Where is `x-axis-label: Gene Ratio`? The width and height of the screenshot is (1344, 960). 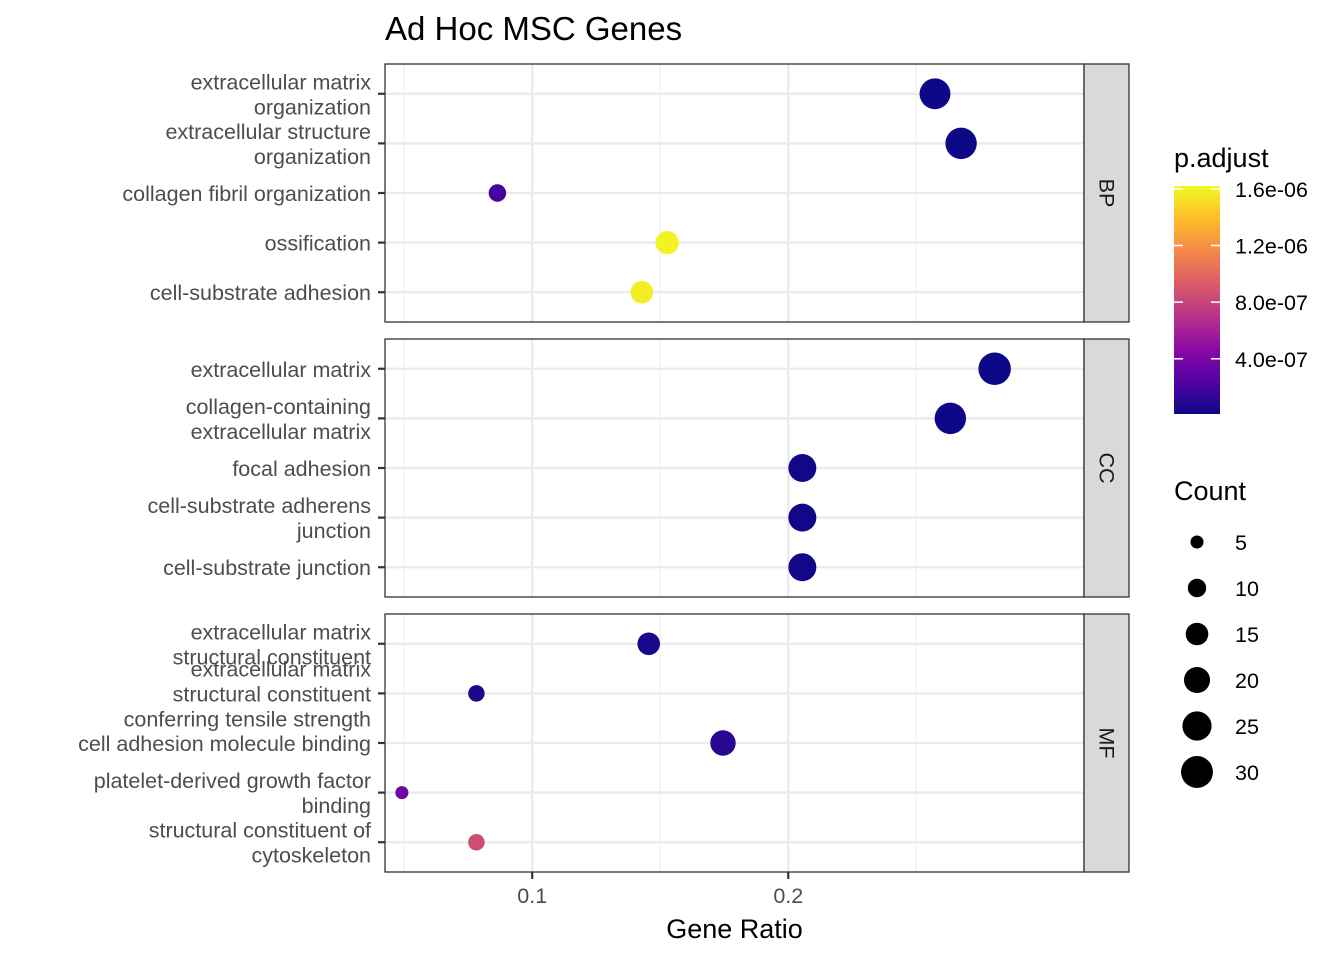
x-axis-label: Gene Ratio is located at coordinates (734, 929).